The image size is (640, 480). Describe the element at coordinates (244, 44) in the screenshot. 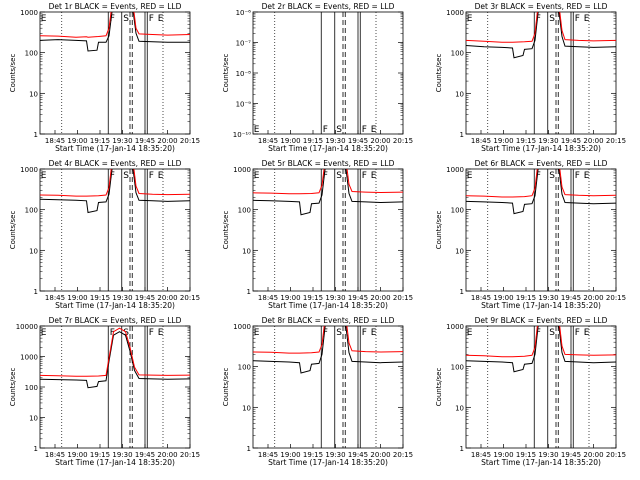

I see `y-tick-label: 10⁻⁷` at that location.